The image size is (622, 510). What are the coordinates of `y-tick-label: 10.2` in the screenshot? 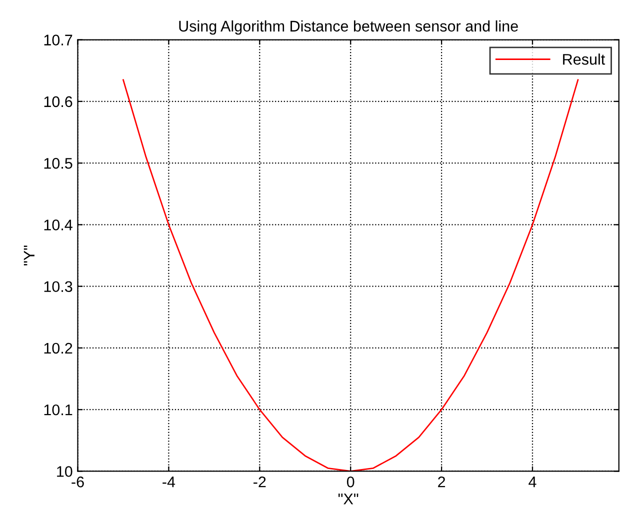 It's located at (58, 348).